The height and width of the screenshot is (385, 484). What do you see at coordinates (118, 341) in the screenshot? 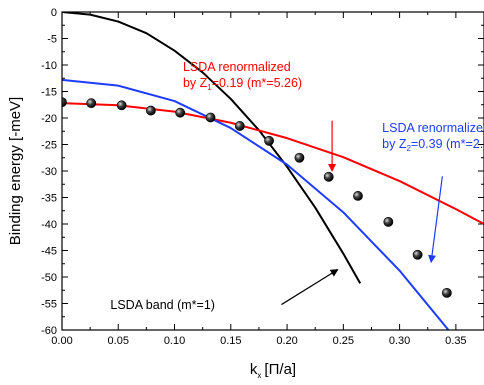
I see `x-tick-label: 0.05` at bounding box center [118, 341].